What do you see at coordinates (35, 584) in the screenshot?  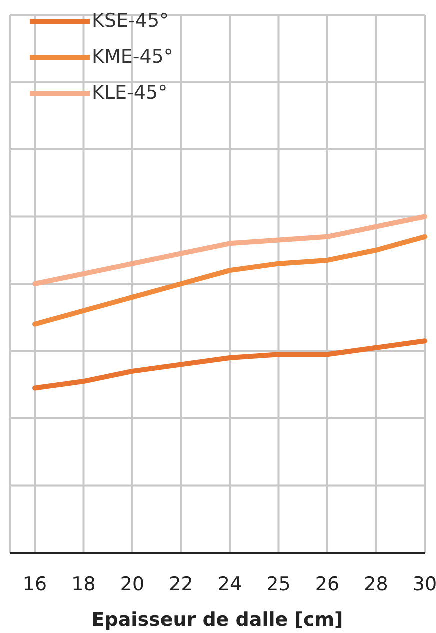 I see `x-tick-label: 16` at bounding box center [35, 584].